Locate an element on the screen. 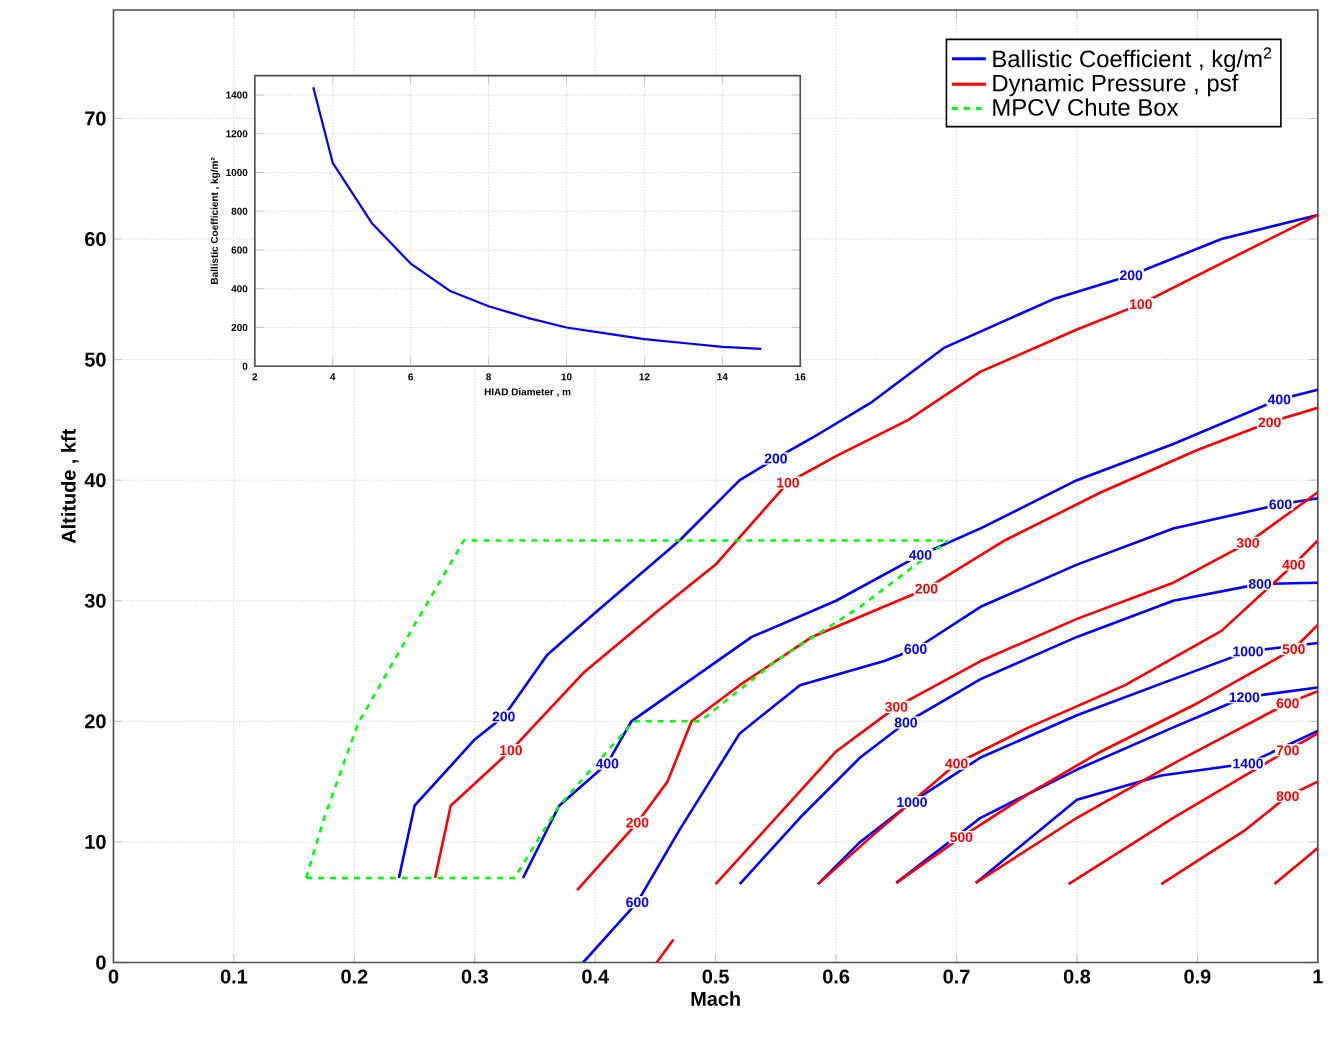  y-tick-label: 50 is located at coordinates (95, 360).